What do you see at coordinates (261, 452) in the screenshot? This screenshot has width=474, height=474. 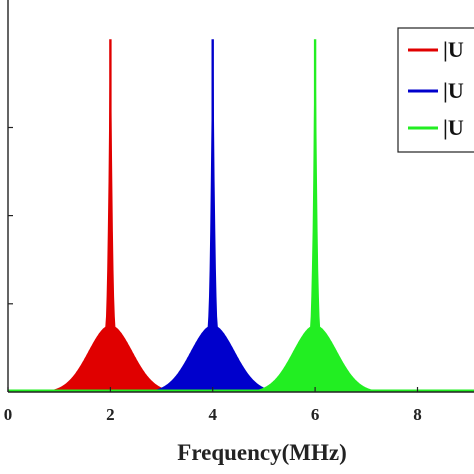 I see `x-axis-label: Frequency(MHz)` at bounding box center [261, 452].